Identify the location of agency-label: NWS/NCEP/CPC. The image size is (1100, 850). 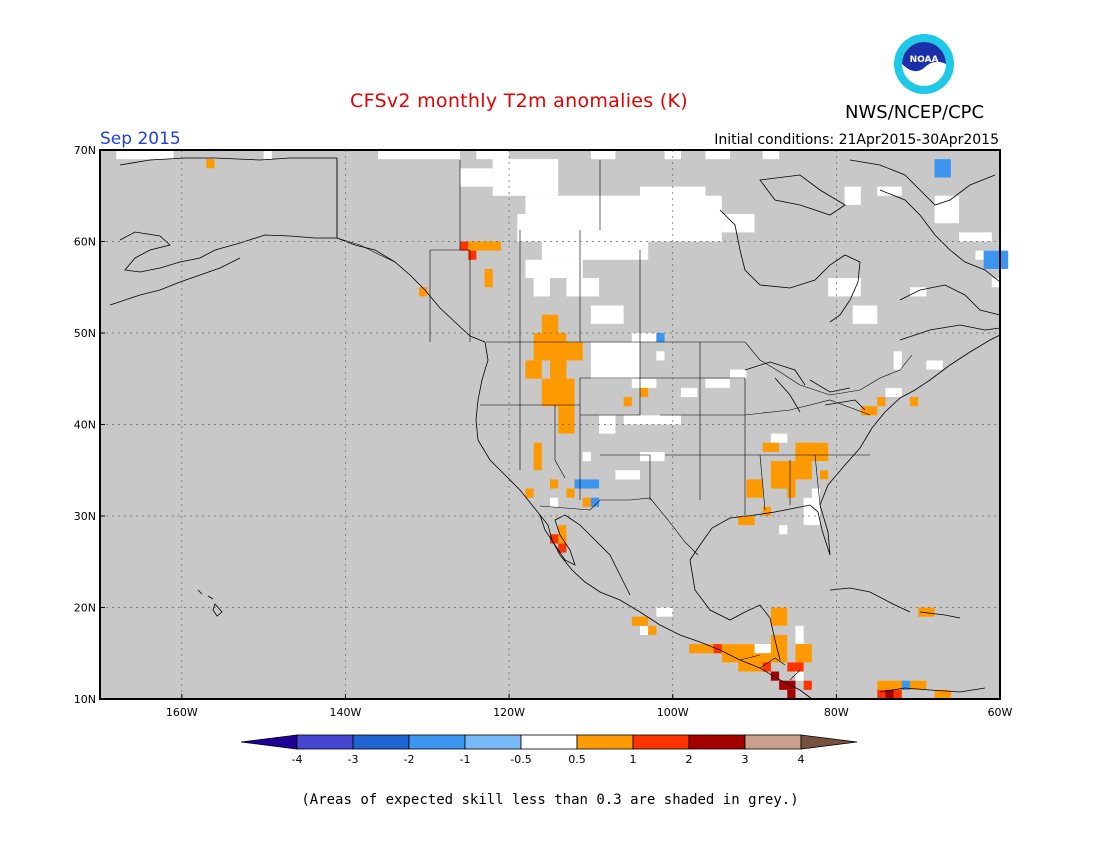
(915, 112).